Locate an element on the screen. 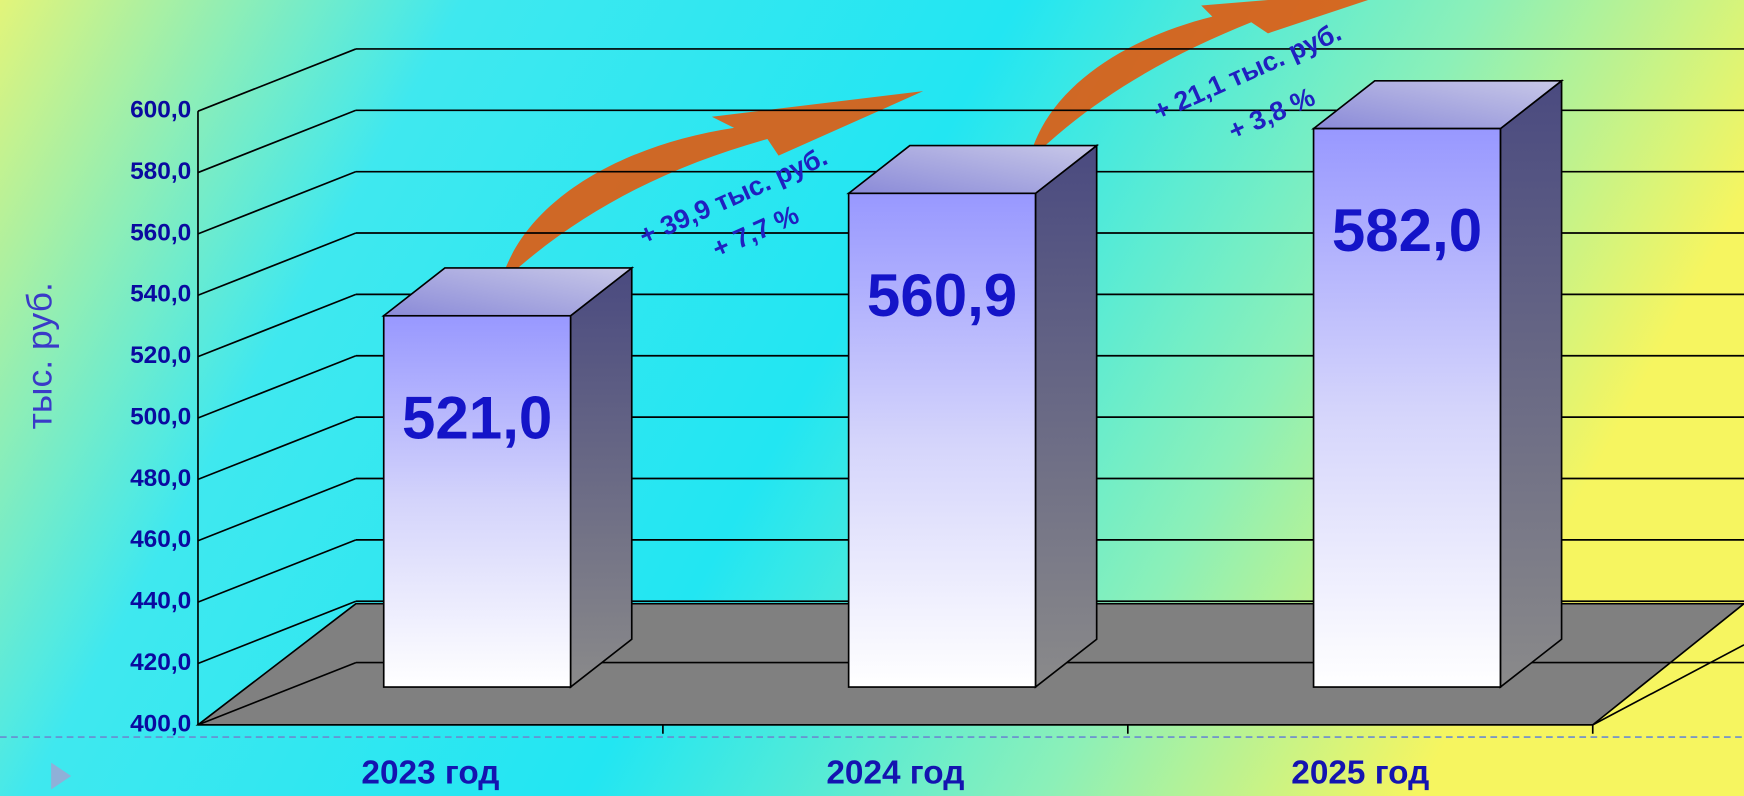  y-tick-label: 540,0 is located at coordinates (160, 294).